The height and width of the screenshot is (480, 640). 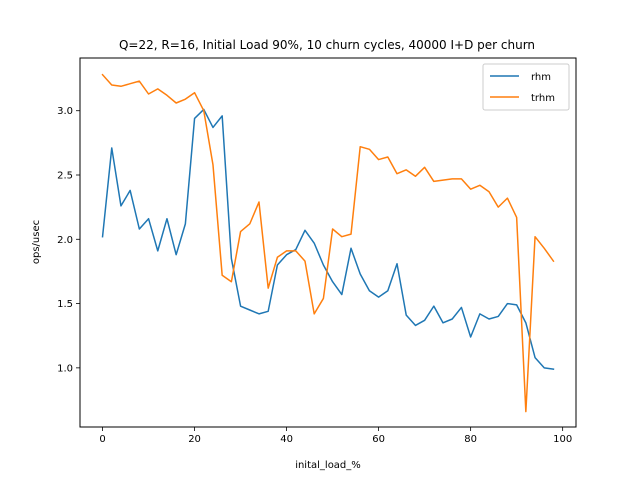 What do you see at coordinates (470, 439) in the screenshot?
I see `x-tick-label: 80` at bounding box center [470, 439].